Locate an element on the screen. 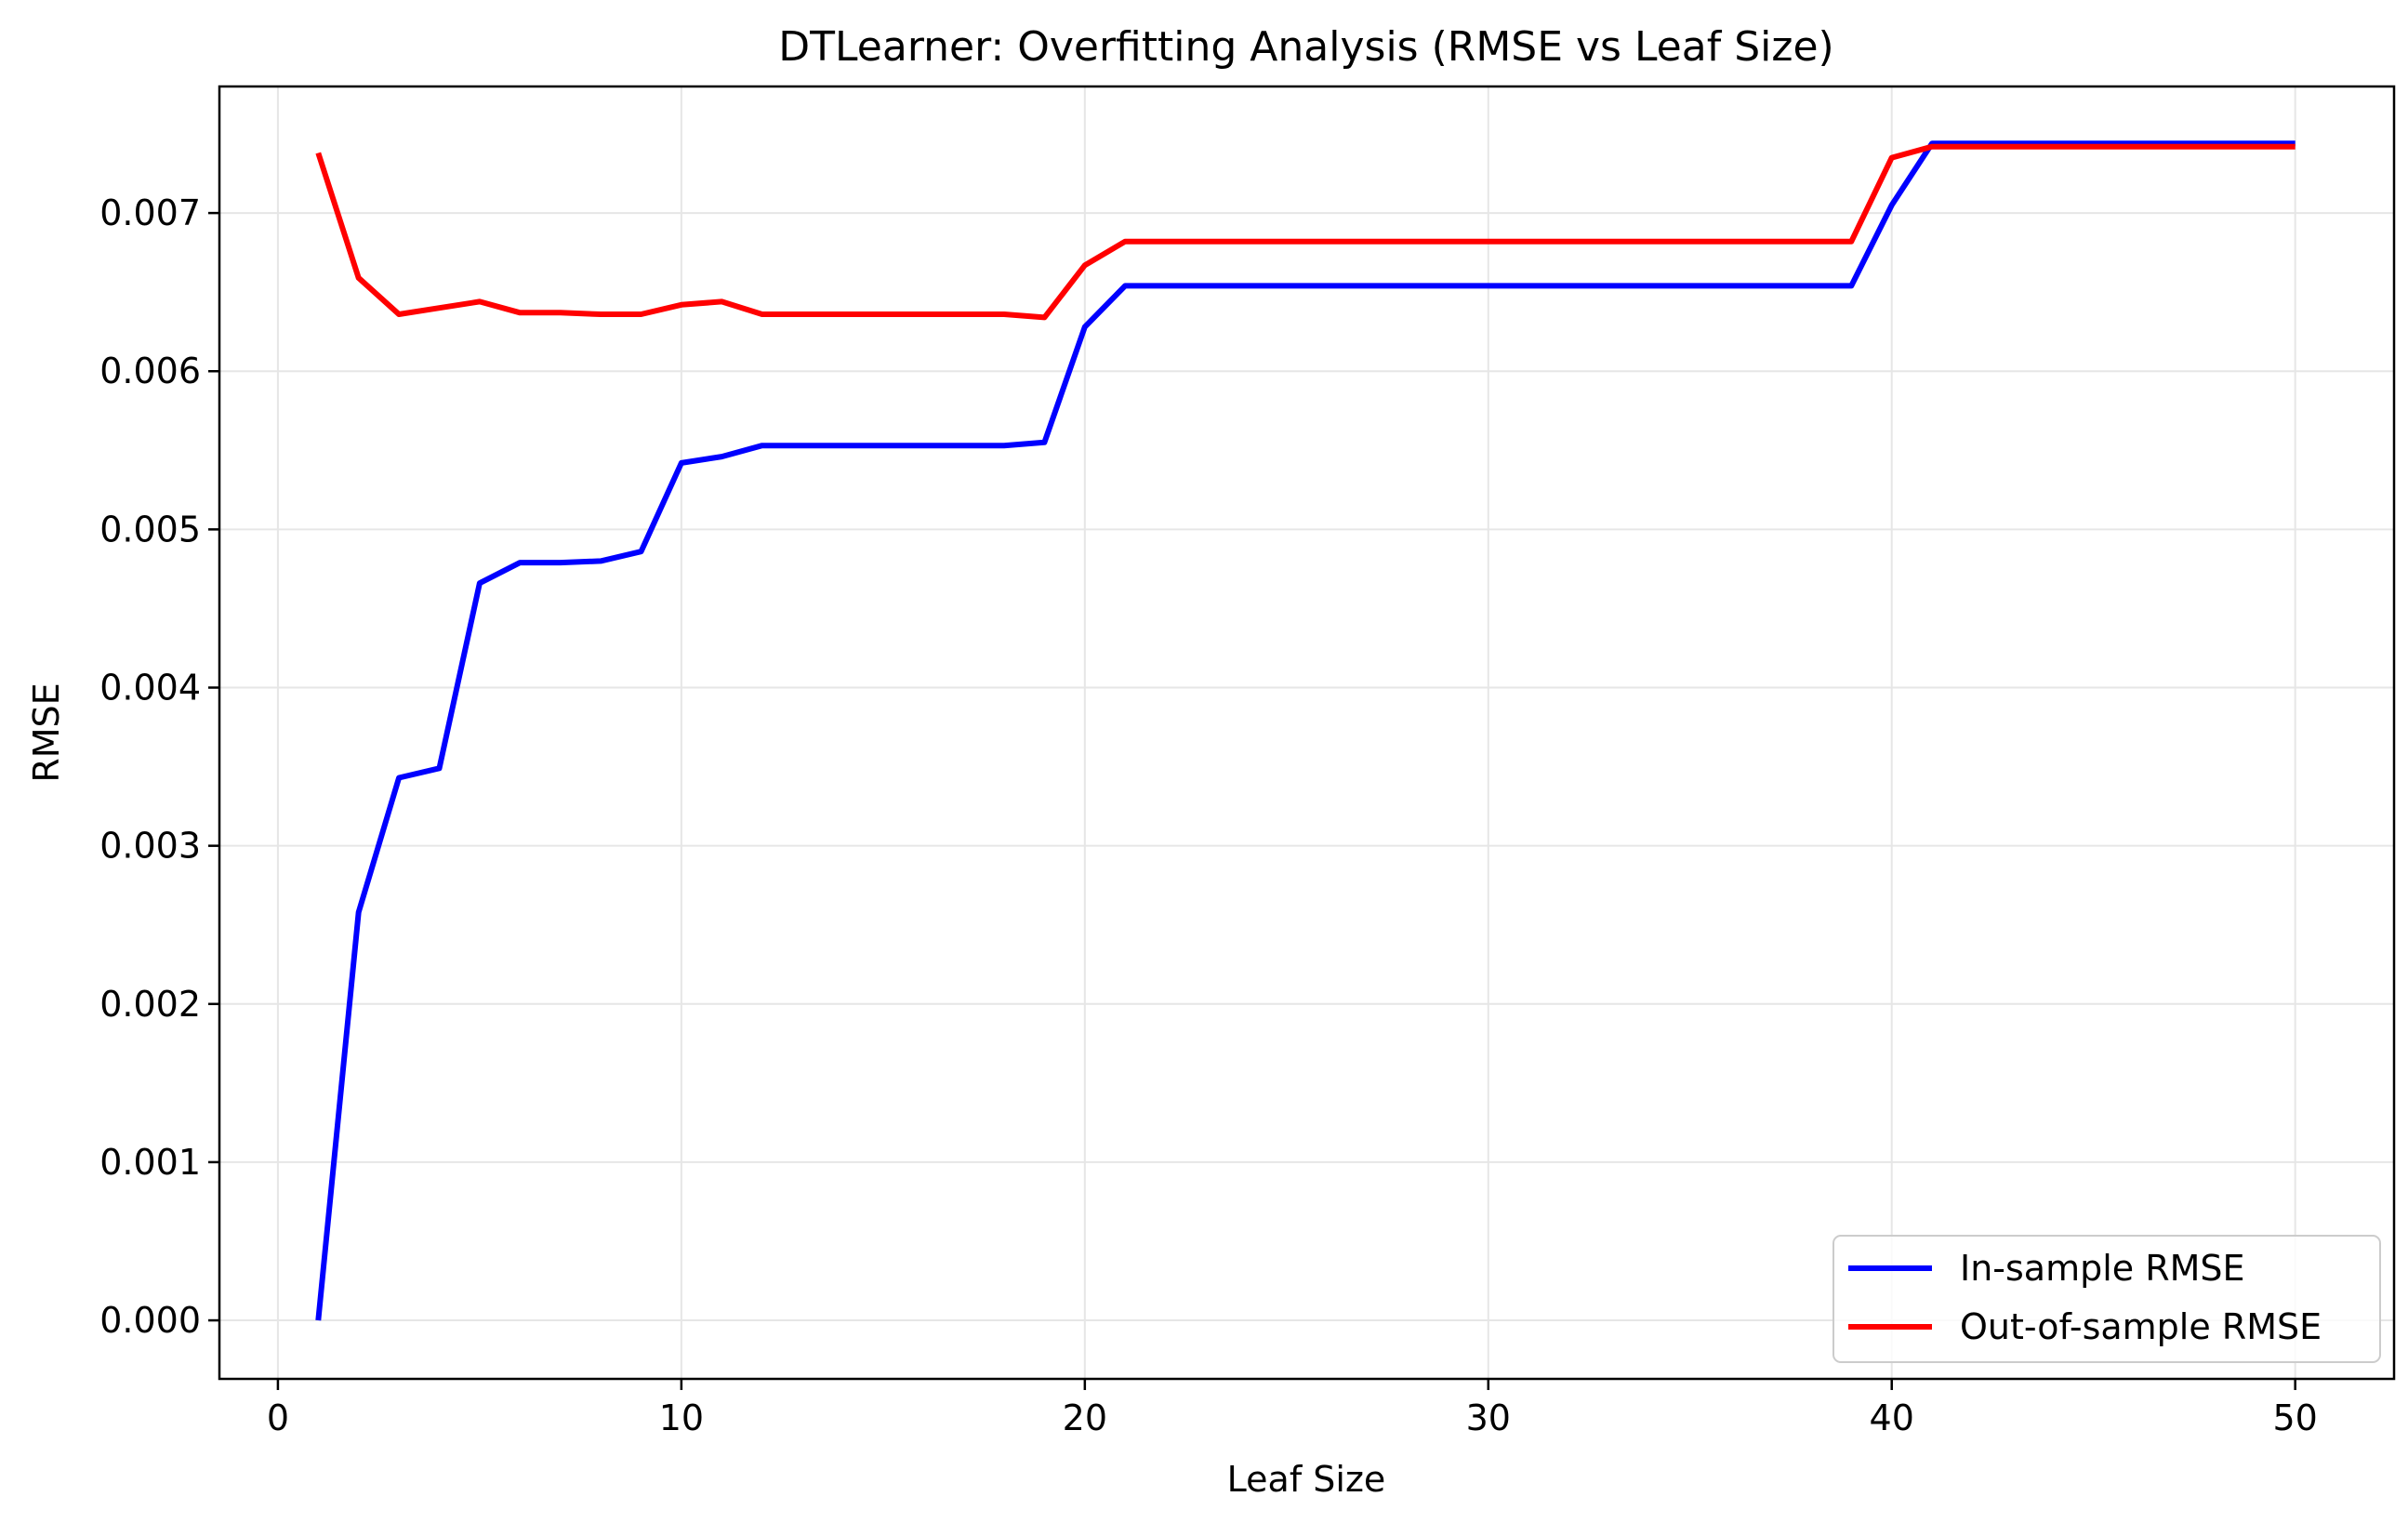 The width and height of the screenshot is (2408, 1523). x-tick-label: 10 is located at coordinates (681, 1417).